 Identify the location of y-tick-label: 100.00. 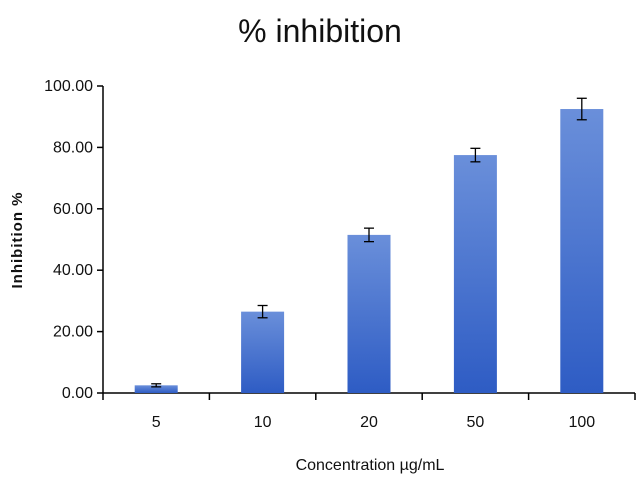
(68, 86).